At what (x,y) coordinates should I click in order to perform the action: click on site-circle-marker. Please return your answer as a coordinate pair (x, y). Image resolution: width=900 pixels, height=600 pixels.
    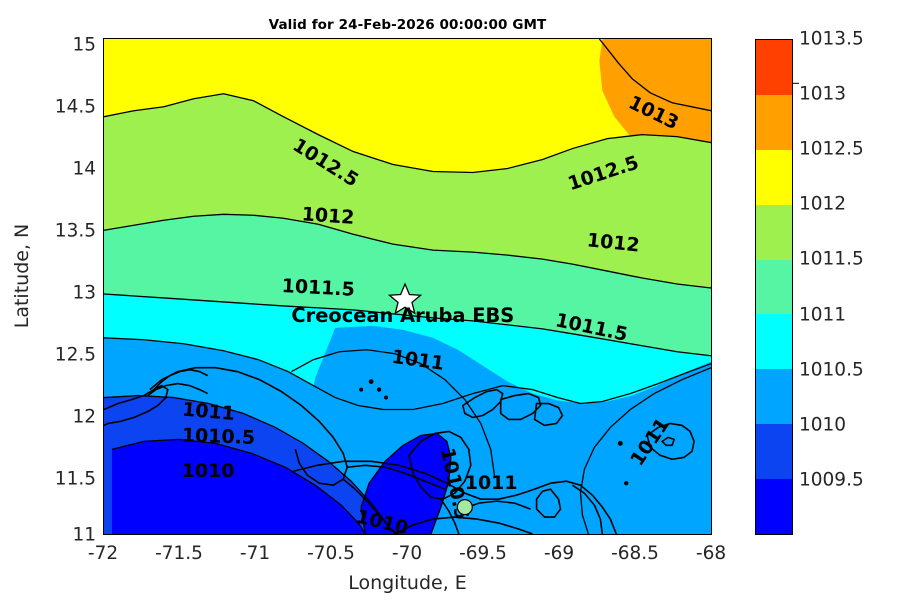
    Looking at the image, I should click on (464, 507).